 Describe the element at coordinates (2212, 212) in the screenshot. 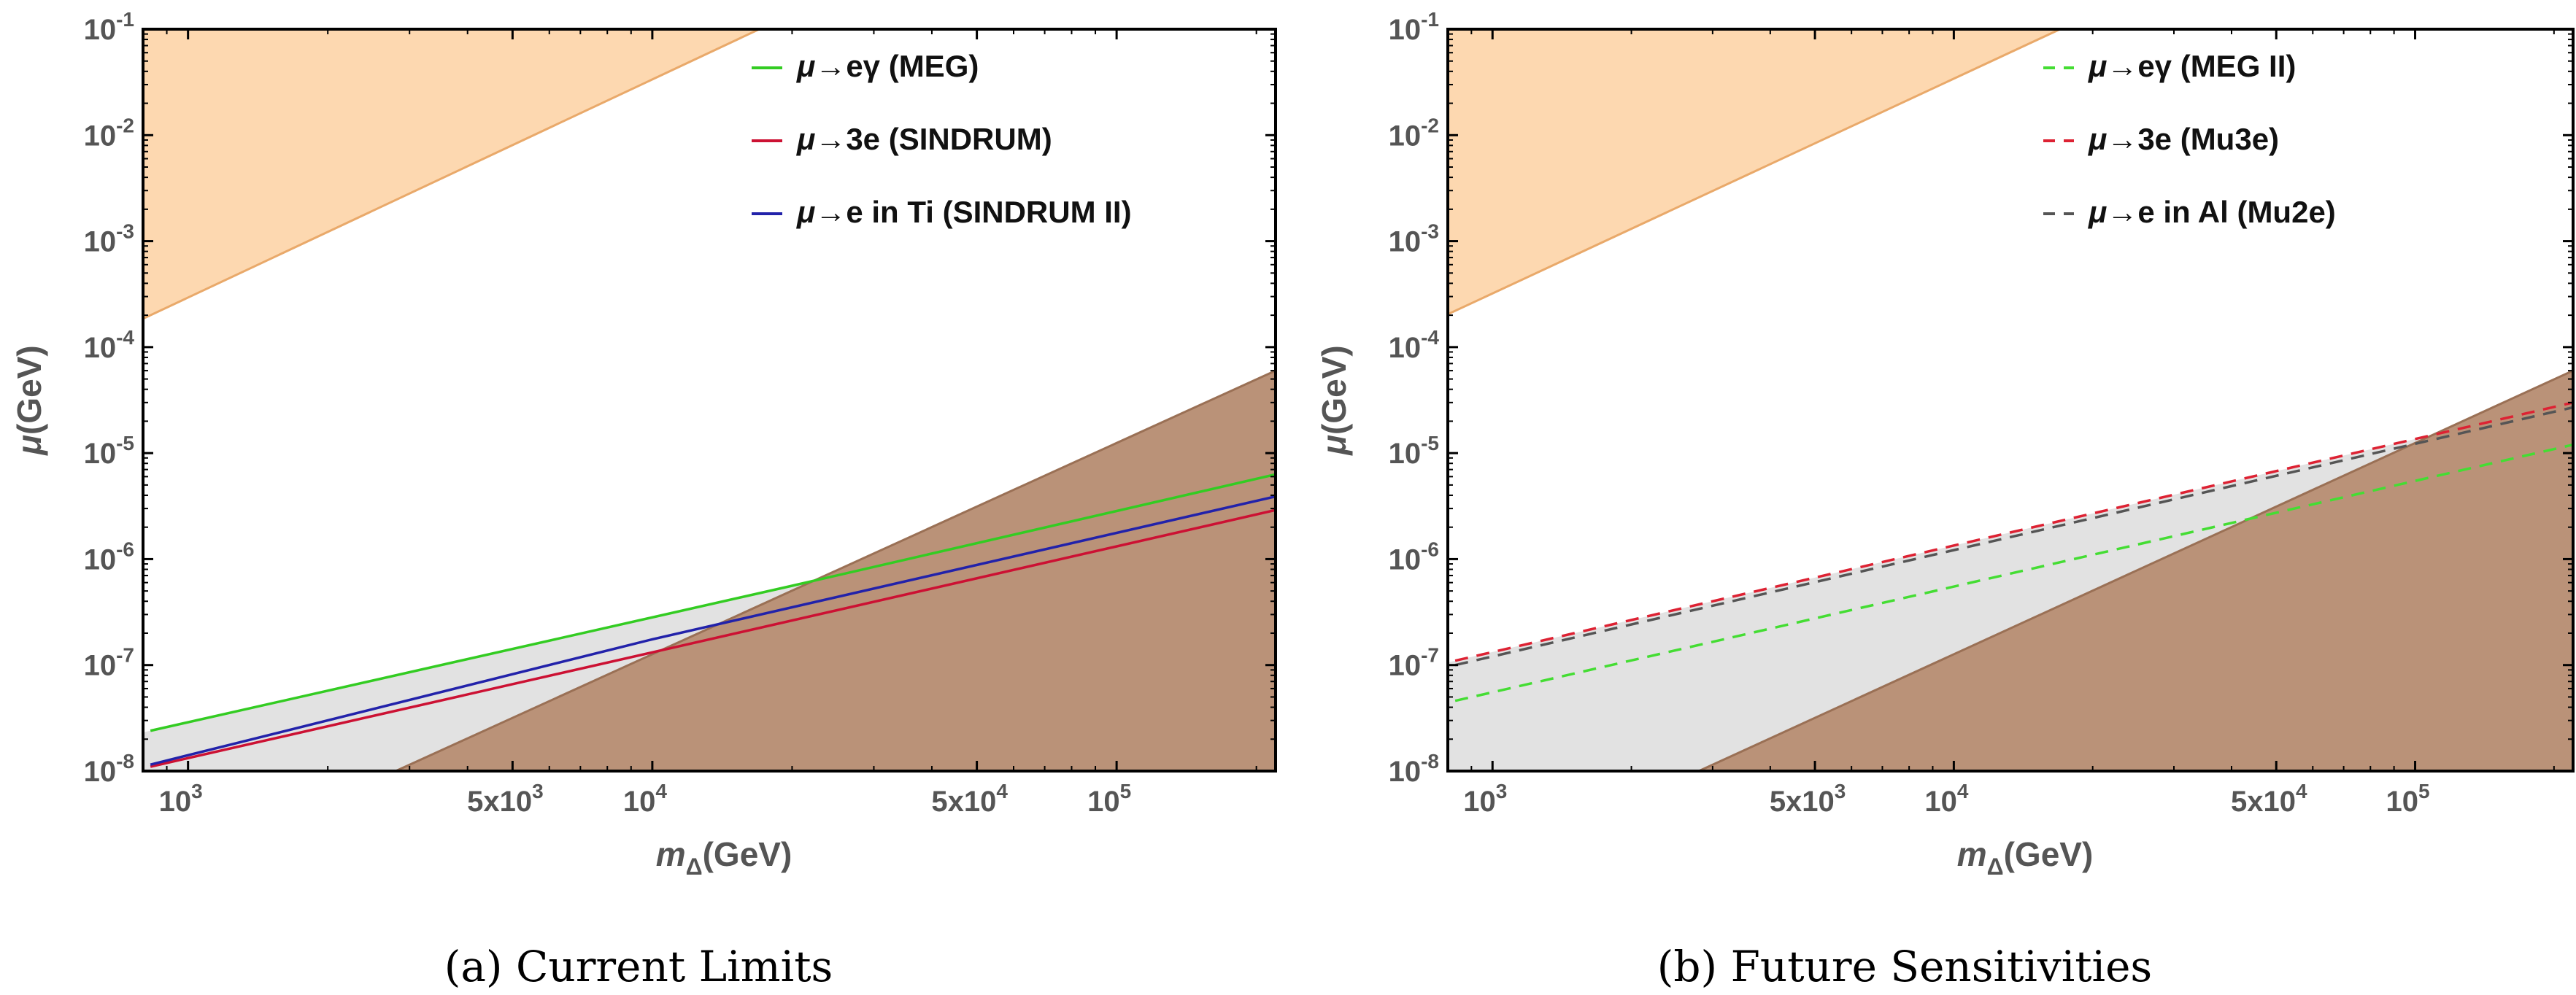

I see `legend-label-3: μ→e in Al (Mu2e)` at that location.